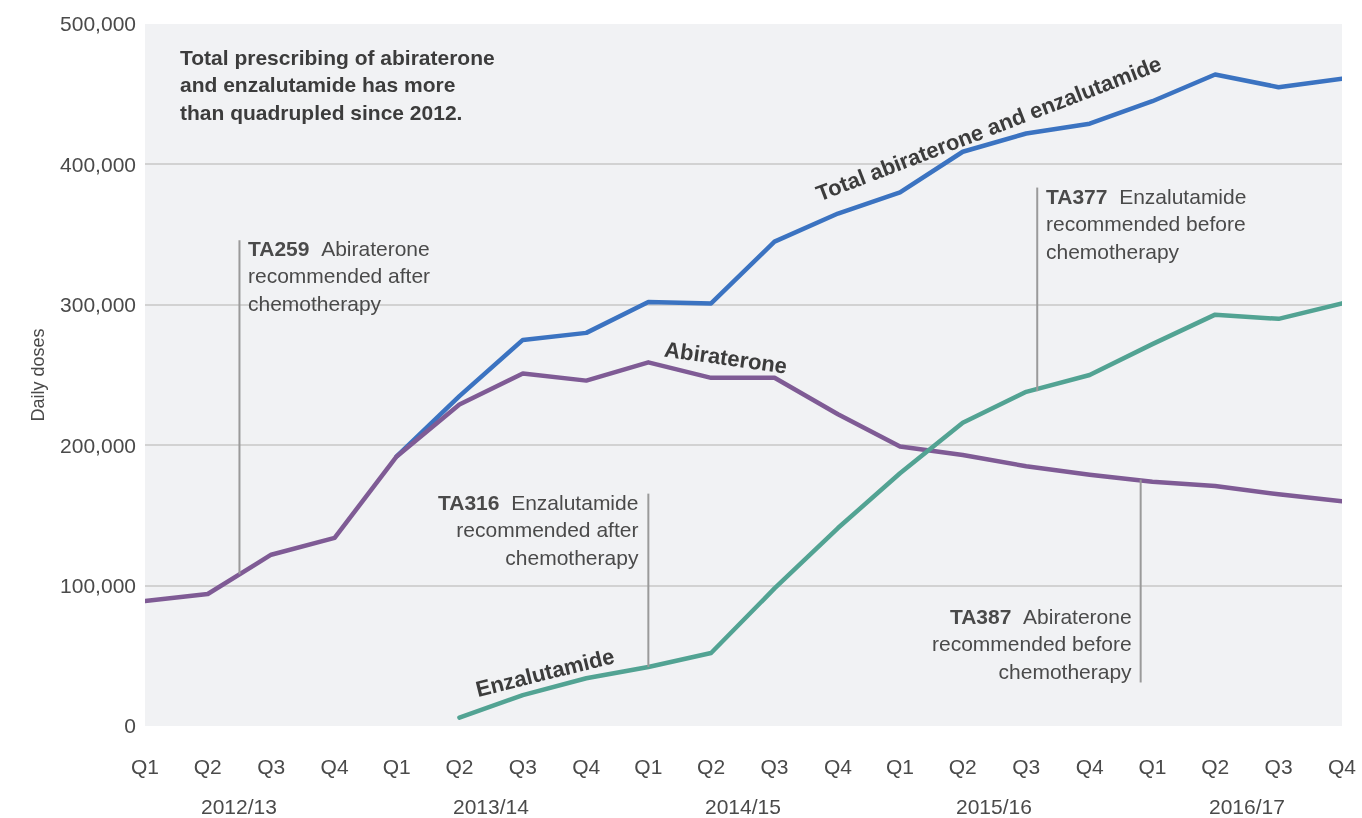  Describe the element at coordinates (1146, 224) in the screenshot. I see `ref-line-label: TA377 Enzalutamide recommended before chemotherapy` at that location.